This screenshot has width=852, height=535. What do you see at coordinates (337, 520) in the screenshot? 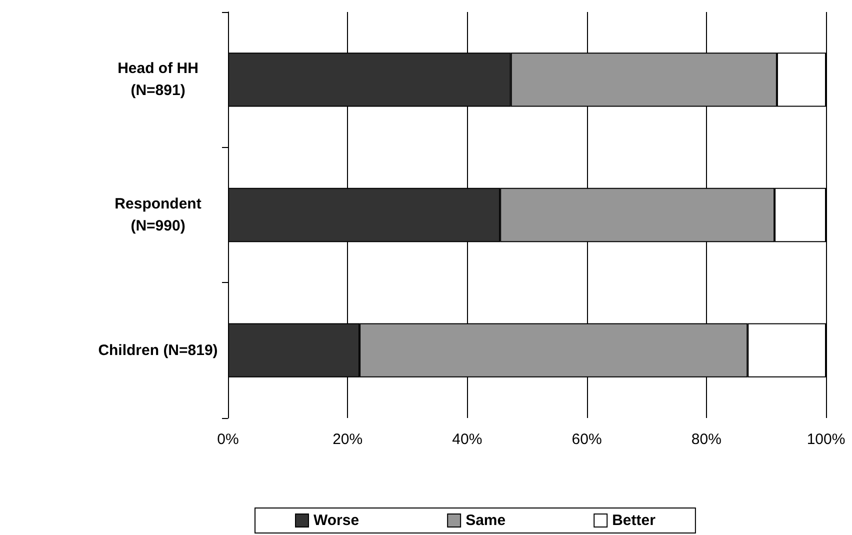
I see `legend-label: Worse` at bounding box center [337, 520].